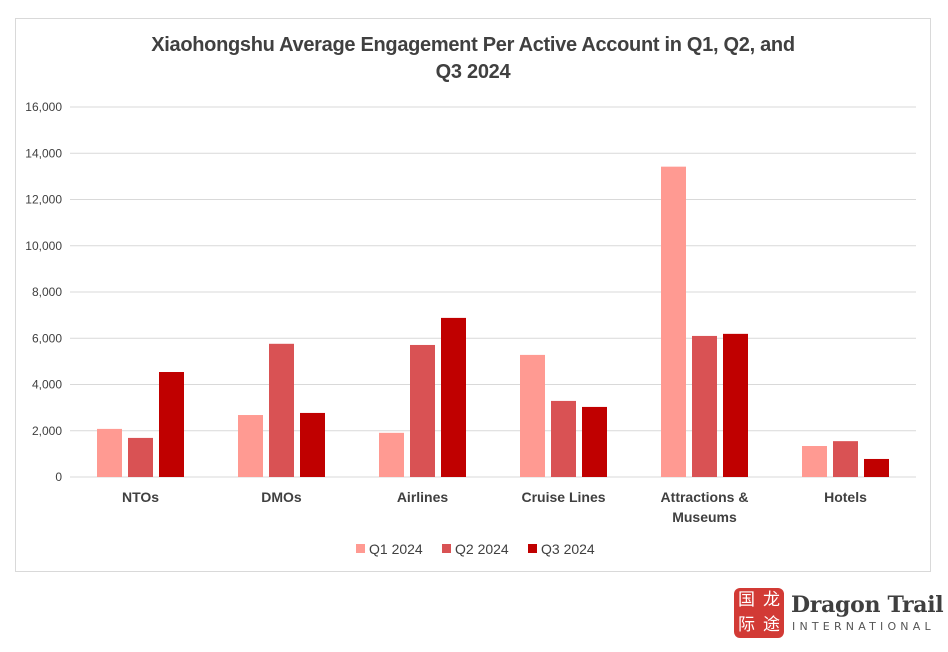 Image resolution: width=948 pixels, height=652 pixels. Describe the element at coordinates (47, 431) in the screenshot. I see `y-tick-label: 2,000` at that location.